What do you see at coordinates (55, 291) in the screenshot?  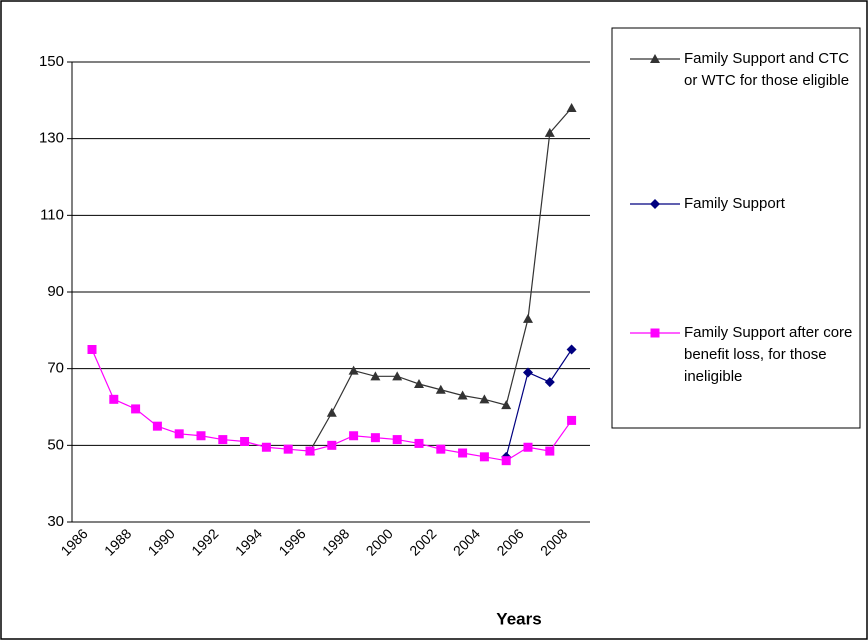 I see `y-tick-label: 90` at bounding box center [55, 291].